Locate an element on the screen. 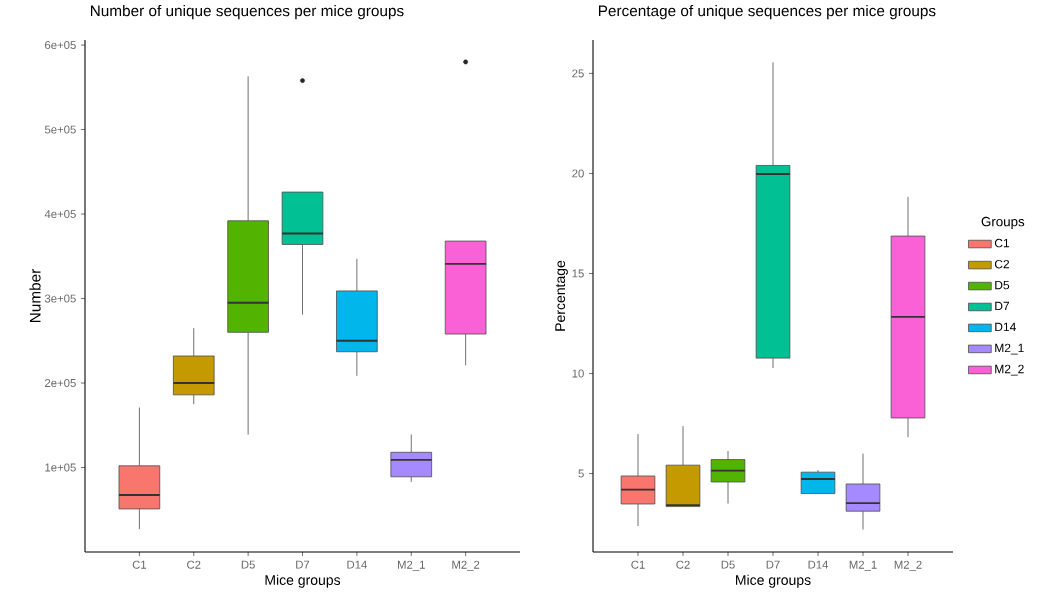 This screenshot has width=1052, height=603. y-tick-label: 1e+05 is located at coordinates (60, 467).